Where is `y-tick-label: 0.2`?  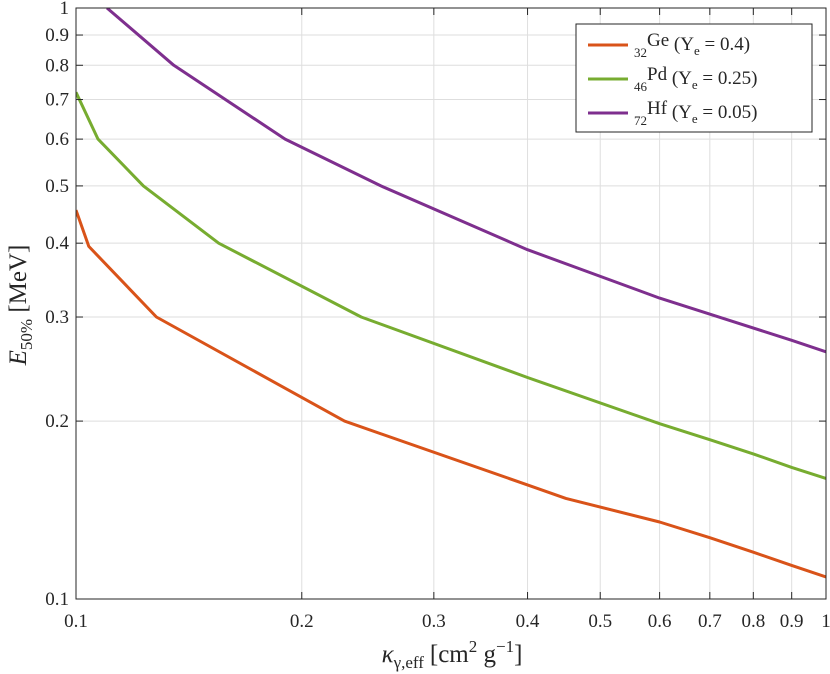 y-tick-label: 0.2 is located at coordinates (57, 421).